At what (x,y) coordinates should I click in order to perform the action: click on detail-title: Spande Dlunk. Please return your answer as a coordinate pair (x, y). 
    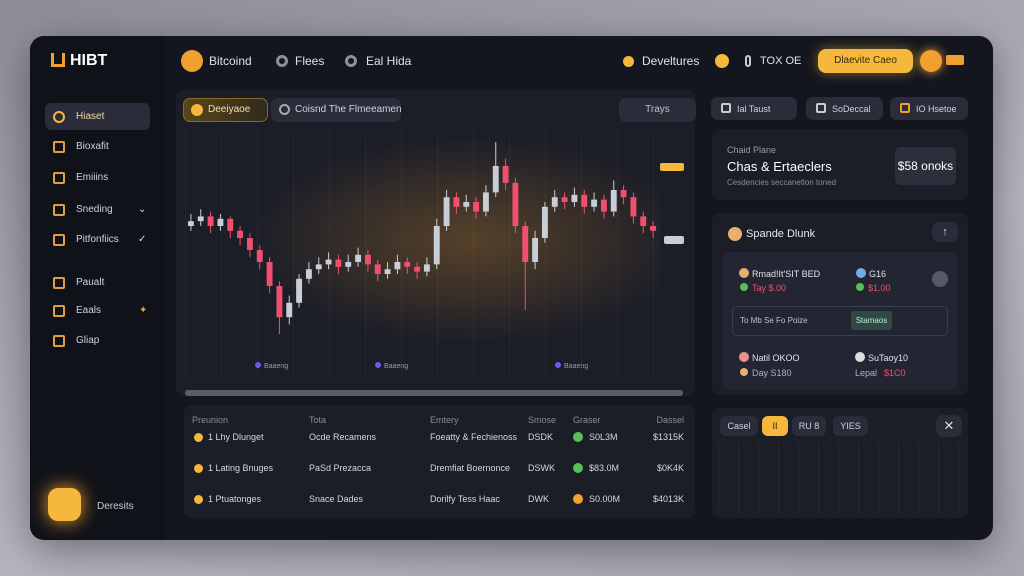
    Looking at the image, I should click on (781, 234).